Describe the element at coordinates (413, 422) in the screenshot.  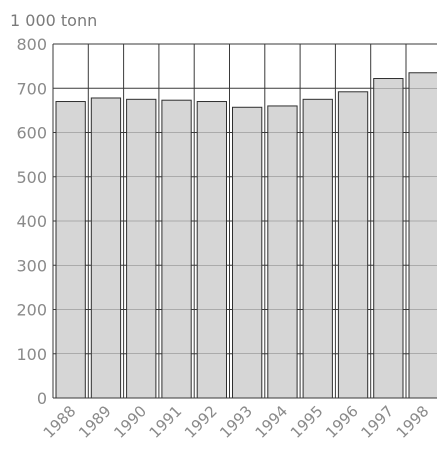
I see `x-tick-label: 1998` at that location.